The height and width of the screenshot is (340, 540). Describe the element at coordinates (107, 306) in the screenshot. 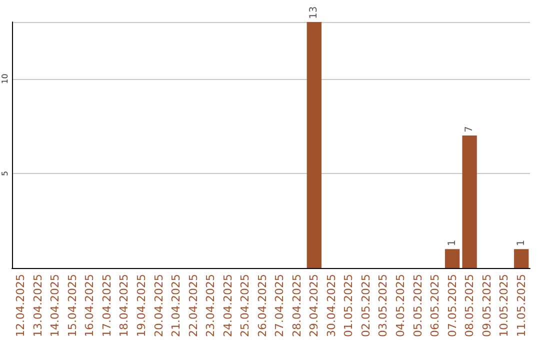

I see `x-tick-label: 17.04.2025` at that location.